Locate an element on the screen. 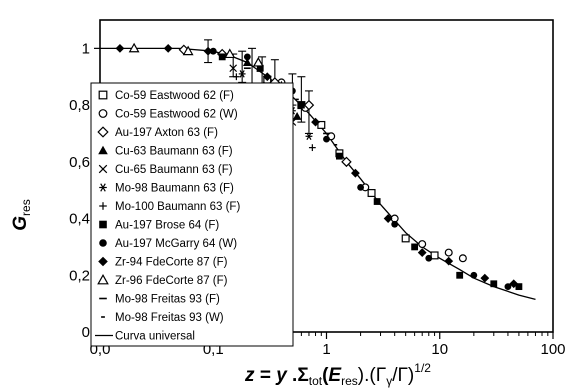  legend-entry: Mo-98 Freitas 93 (W) is located at coordinates (162, 318).